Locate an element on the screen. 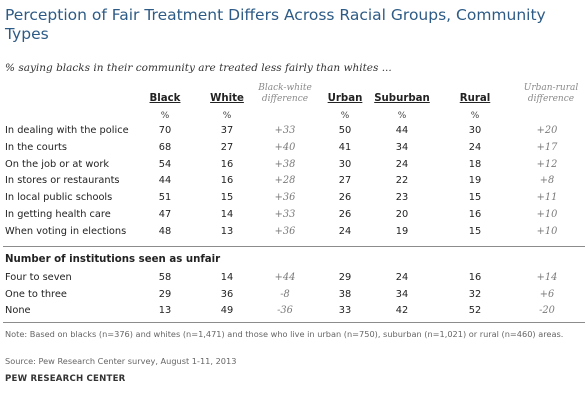 The height and width of the screenshot is (401, 588). brand-label: PEW RESEARCH CENTER is located at coordinates (65, 379).